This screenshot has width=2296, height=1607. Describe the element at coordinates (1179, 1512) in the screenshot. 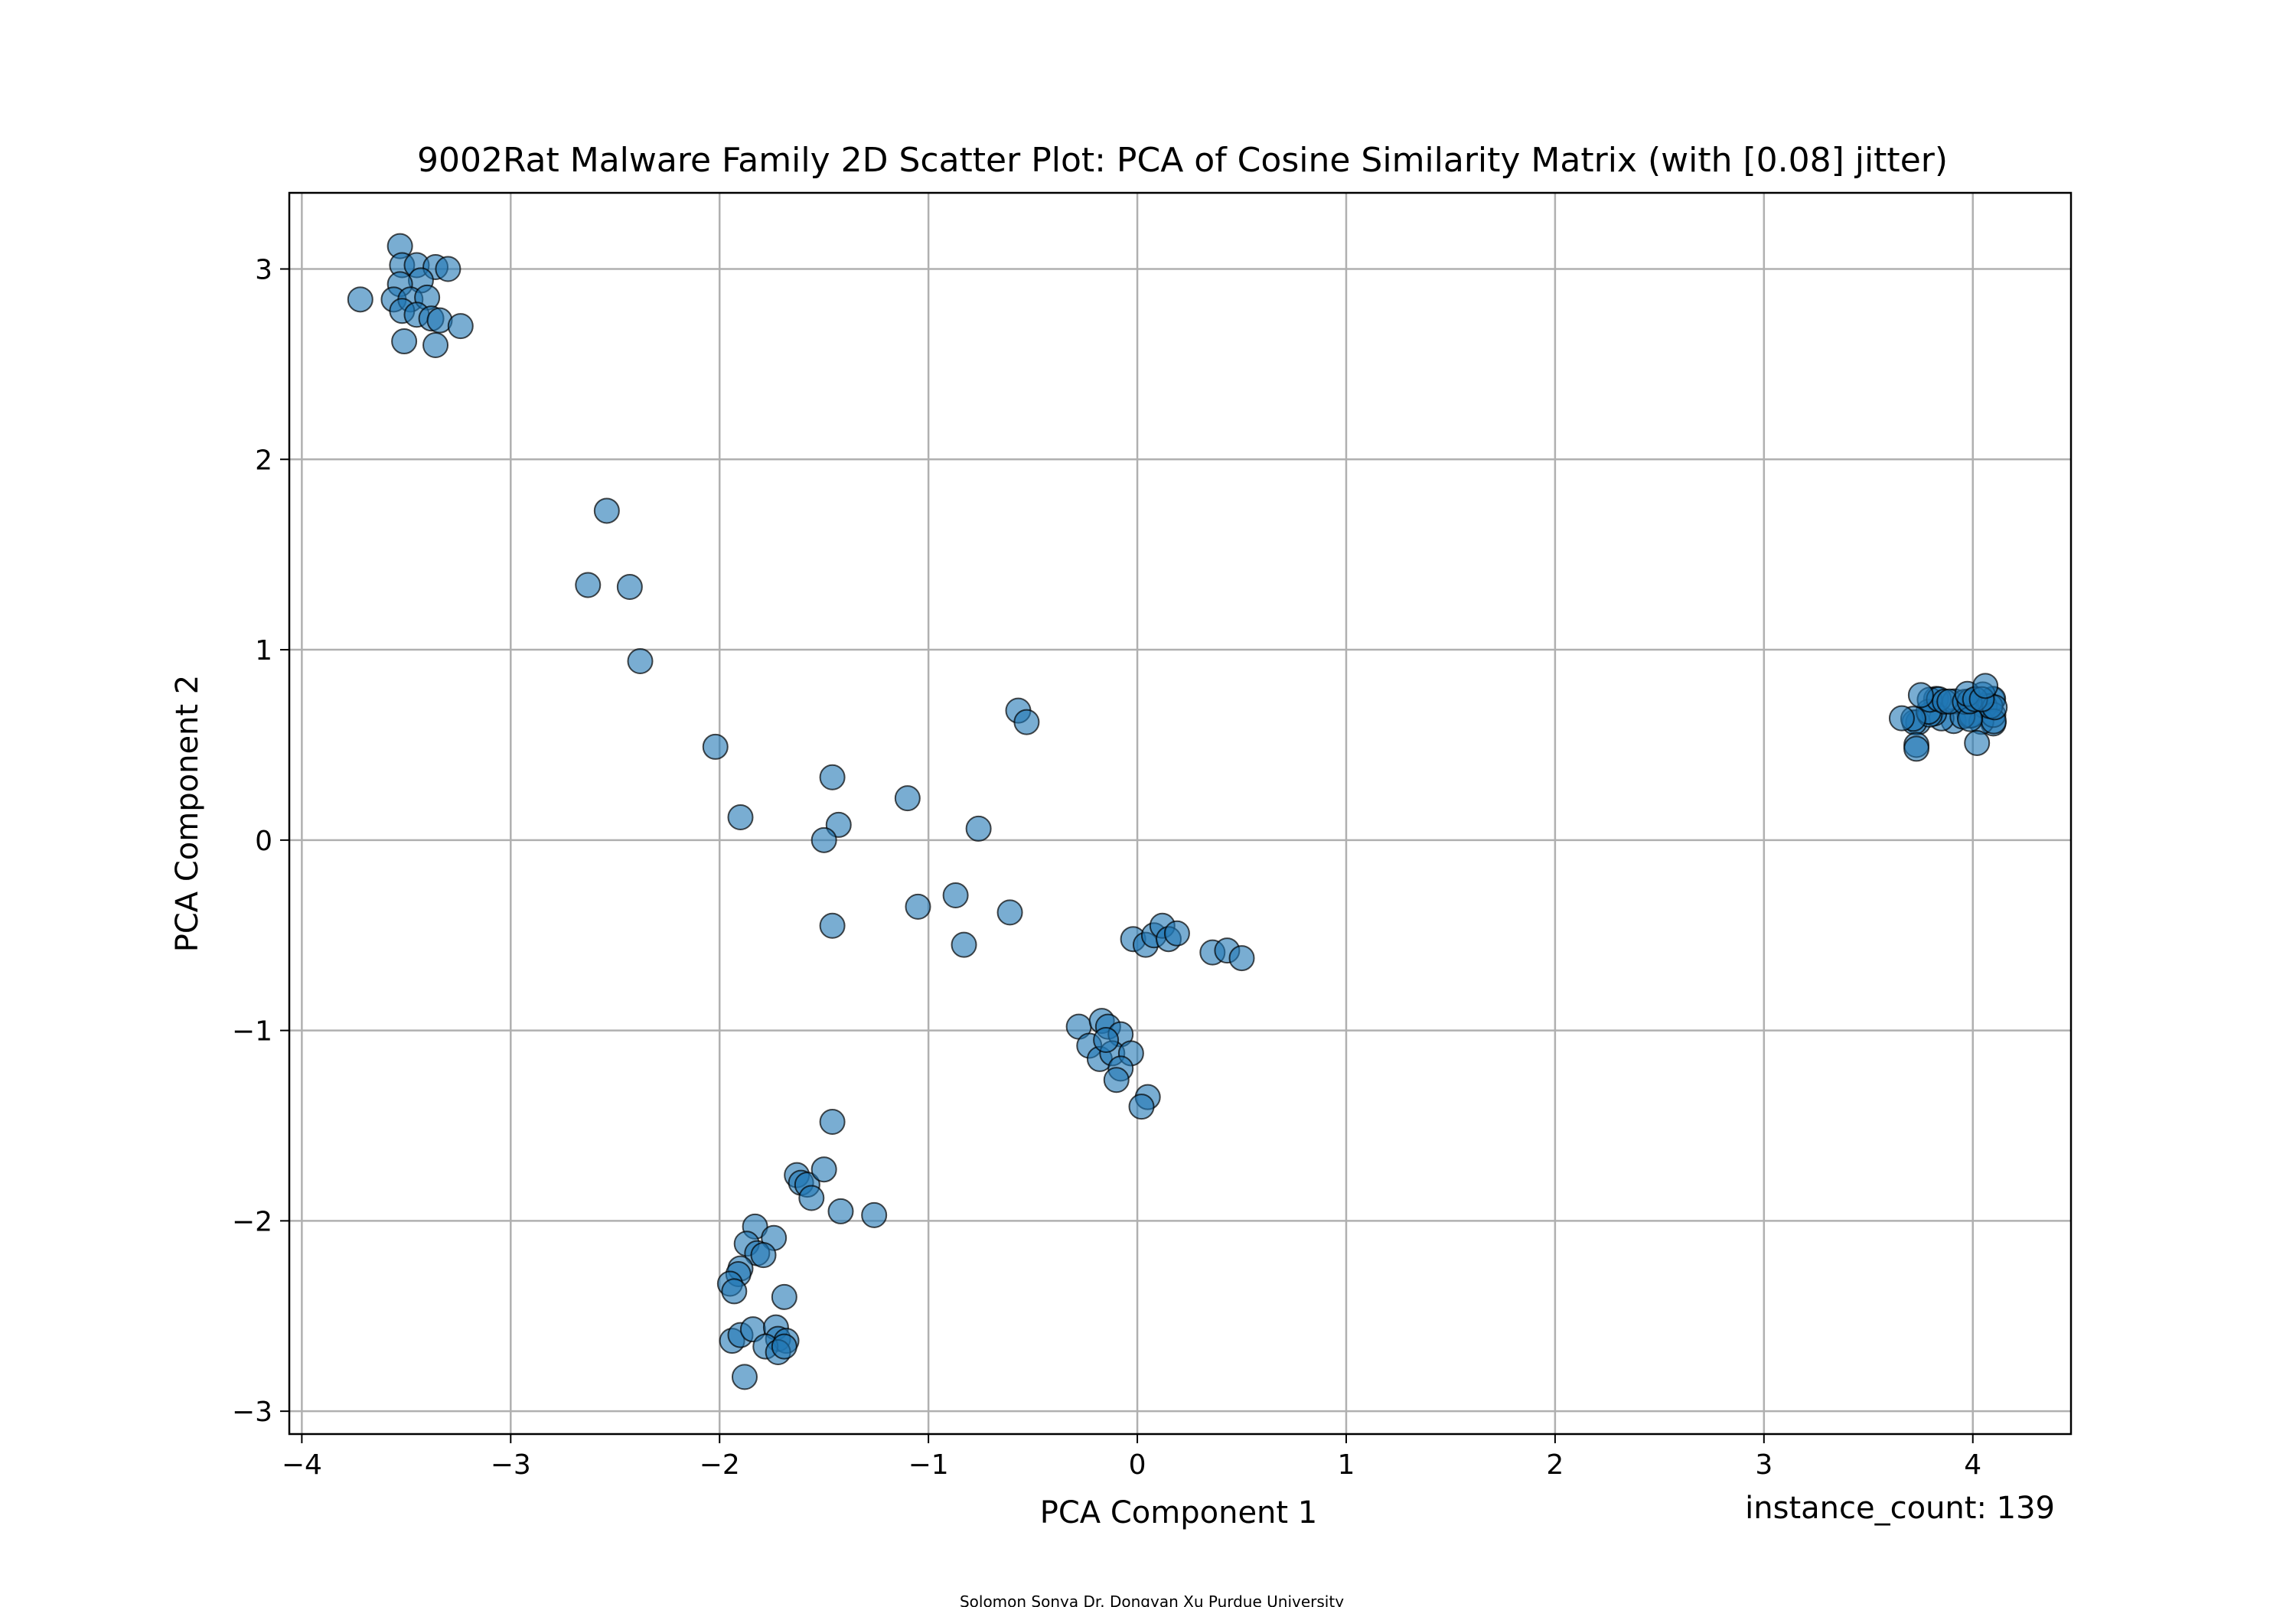

I see `x-axis-label: PCA Component 1` at that location.